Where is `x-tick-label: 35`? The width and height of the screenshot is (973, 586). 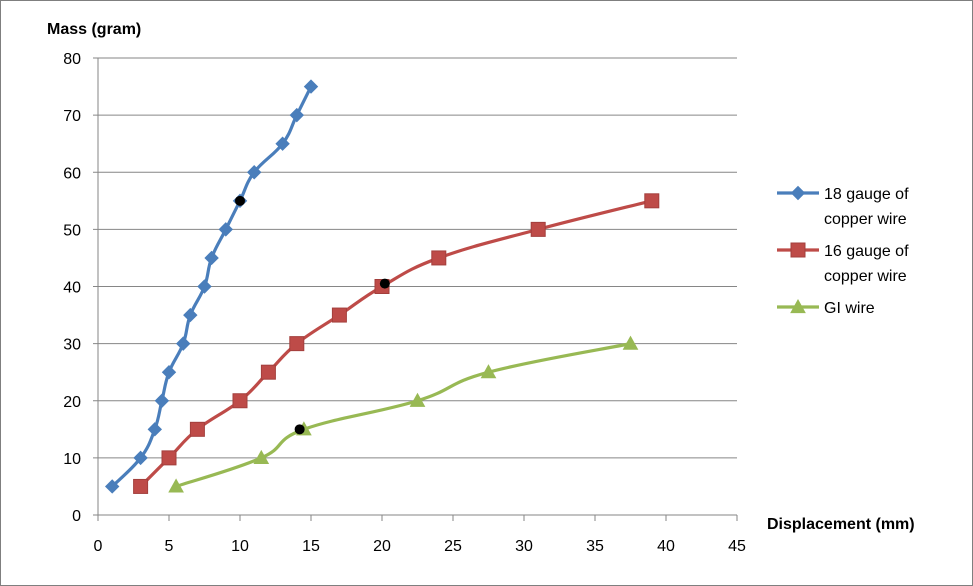
x-tick-label: 35 is located at coordinates (595, 546).